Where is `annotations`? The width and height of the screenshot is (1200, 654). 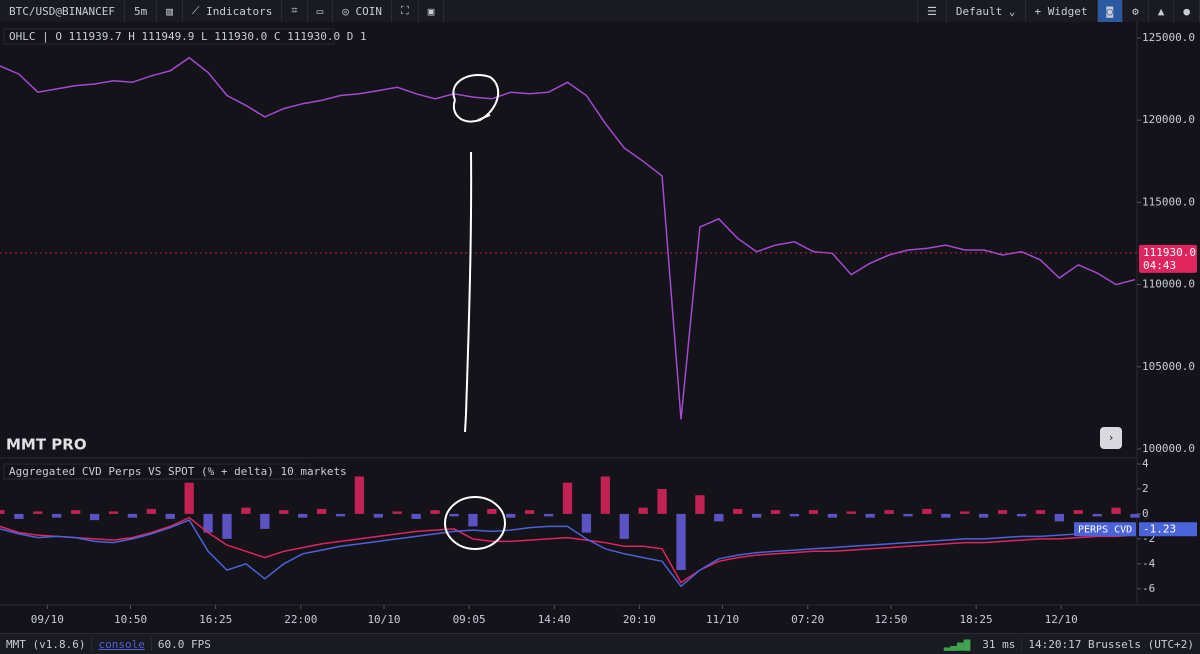 annotations is located at coordinates (475, 312).